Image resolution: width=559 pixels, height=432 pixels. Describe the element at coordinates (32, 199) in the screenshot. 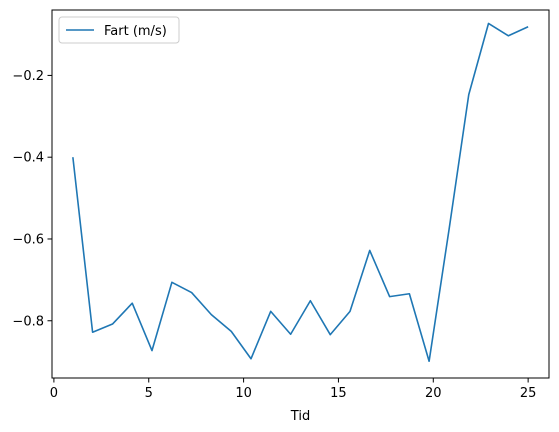

I see `y-axis: −0.8 −0.6 −0.4 −0.2` at that location.